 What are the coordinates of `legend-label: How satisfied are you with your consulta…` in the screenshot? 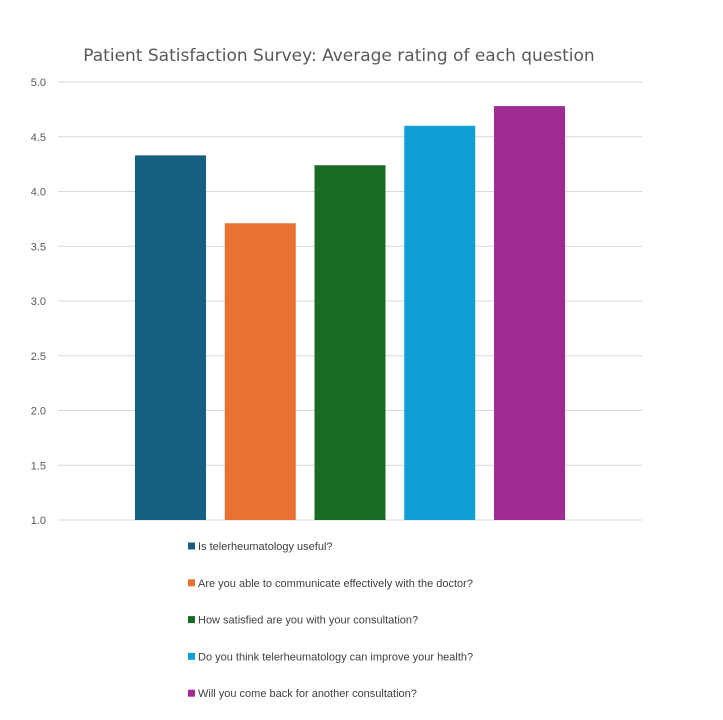 It's located at (308, 621).